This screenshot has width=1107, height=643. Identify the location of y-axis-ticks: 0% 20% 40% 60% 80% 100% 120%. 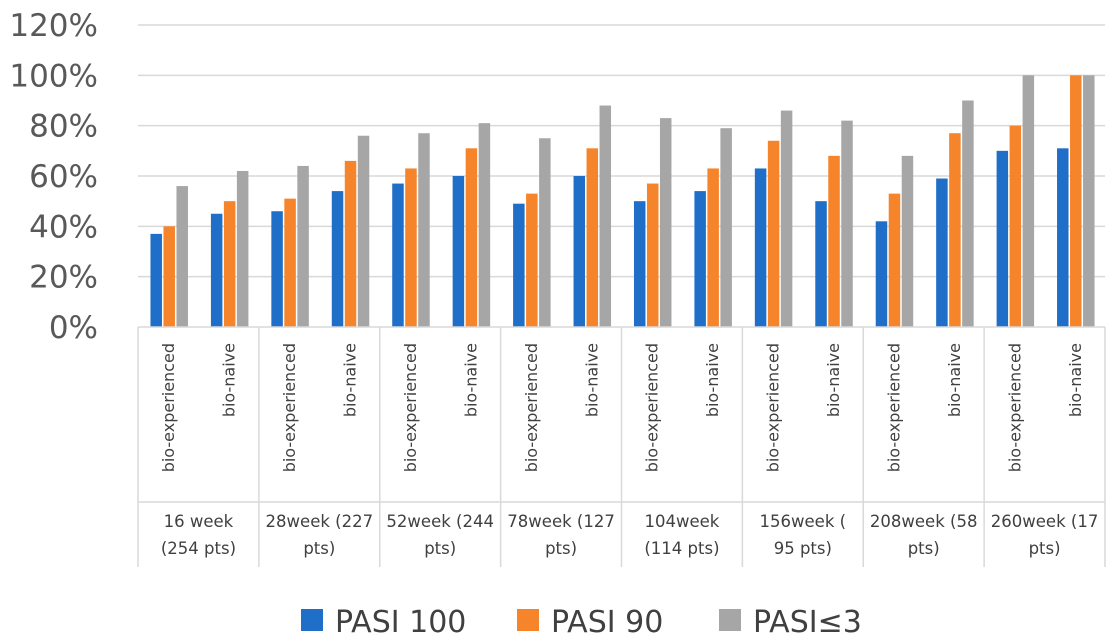
(53, 177).